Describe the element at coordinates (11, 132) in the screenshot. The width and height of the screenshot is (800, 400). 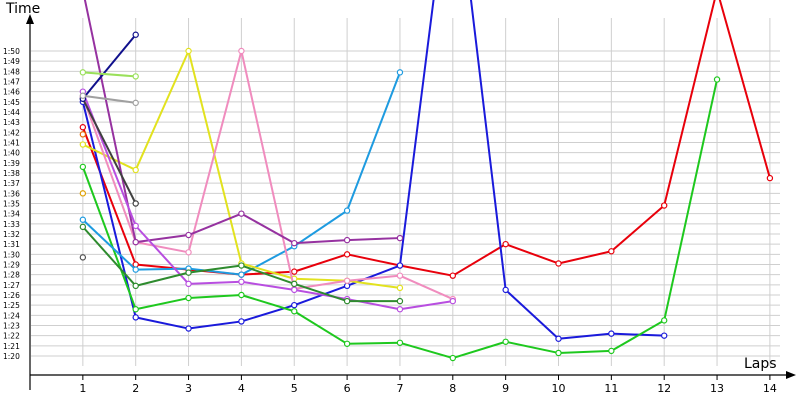
I see `y-tick-label: 1:42` at that location.